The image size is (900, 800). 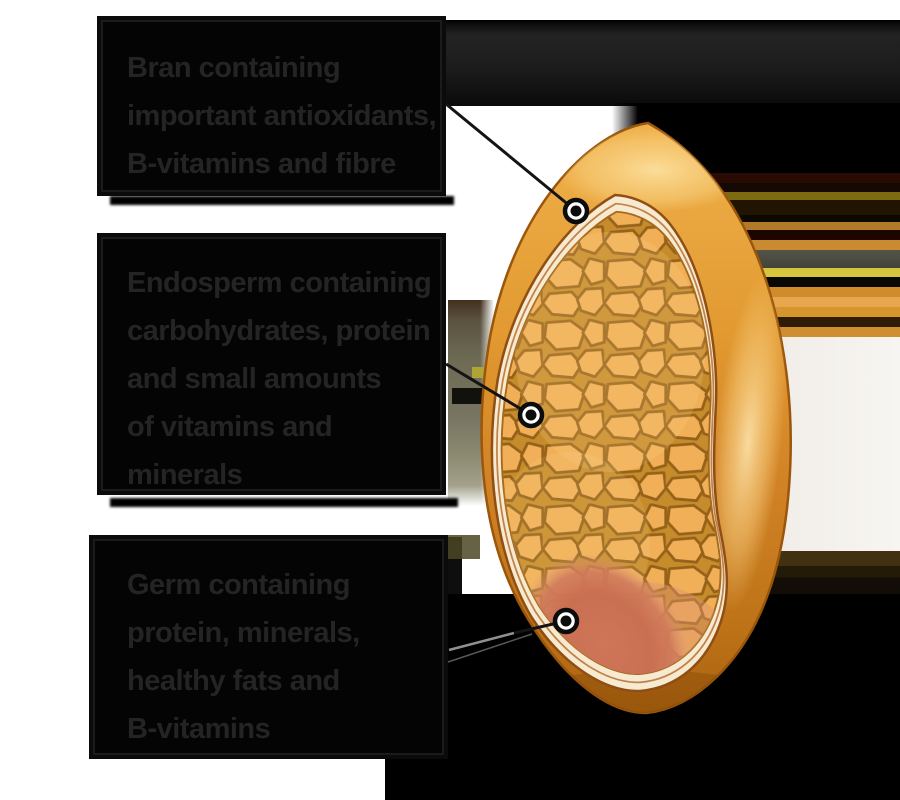 What do you see at coordinates (238, 585) in the screenshot?
I see `callout-germ-line: Germ containing` at bounding box center [238, 585].